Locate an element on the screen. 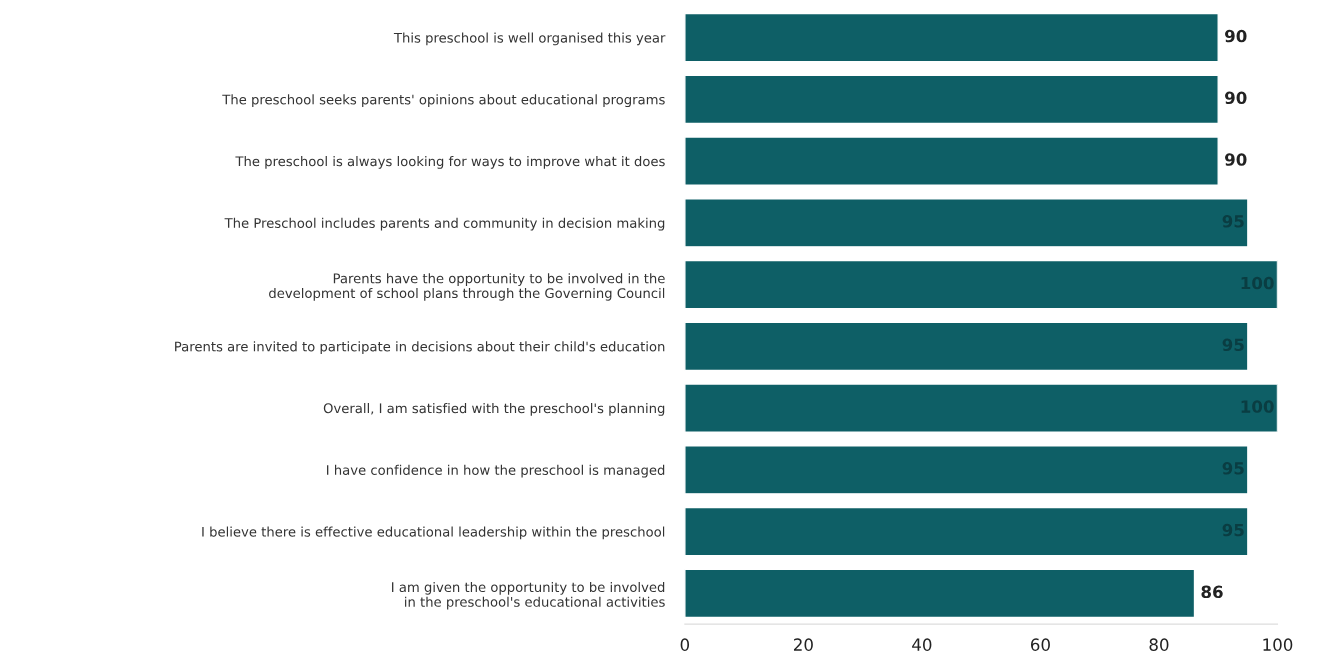 The height and width of the screenshot is (664, 1317). y-tick-label: I am given the opportunity to be involved in the preschool's educational activities is located at coordinates (528, 595).